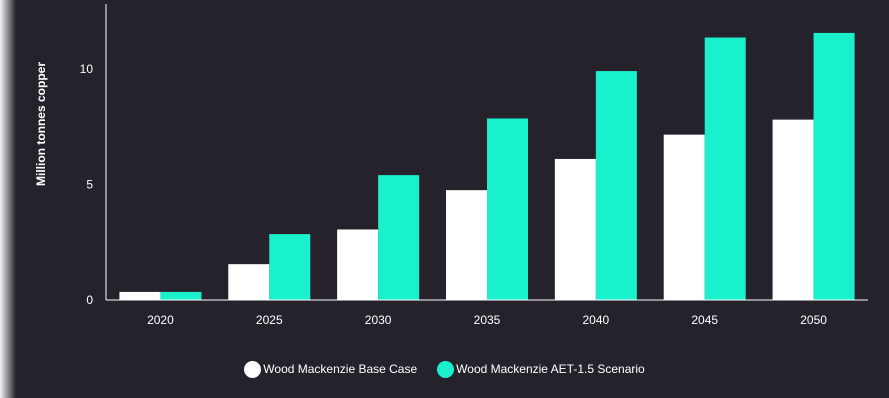 This screenshot has width=889, height=398. I want to click on legend-item-aet-scenario: Wood Mackenzie AET-1.5 Scenario, so click(541, 369).